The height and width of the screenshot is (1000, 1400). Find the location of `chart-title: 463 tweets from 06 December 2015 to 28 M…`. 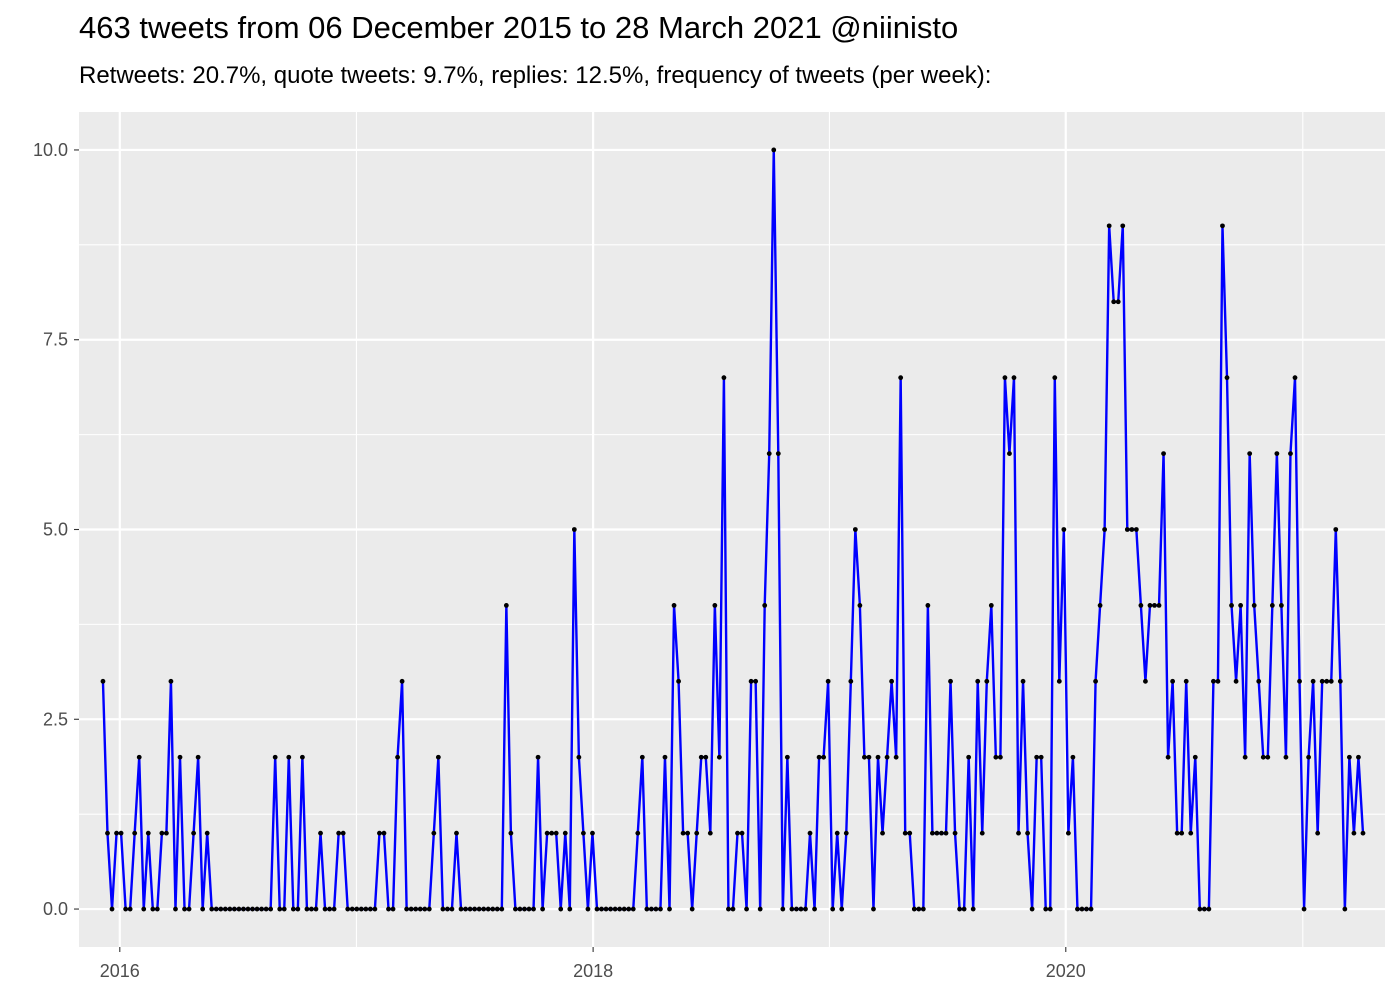

chart-title: 463 tweets from 06 December 2015 to 28 M… is located at coordinates (519, 27).